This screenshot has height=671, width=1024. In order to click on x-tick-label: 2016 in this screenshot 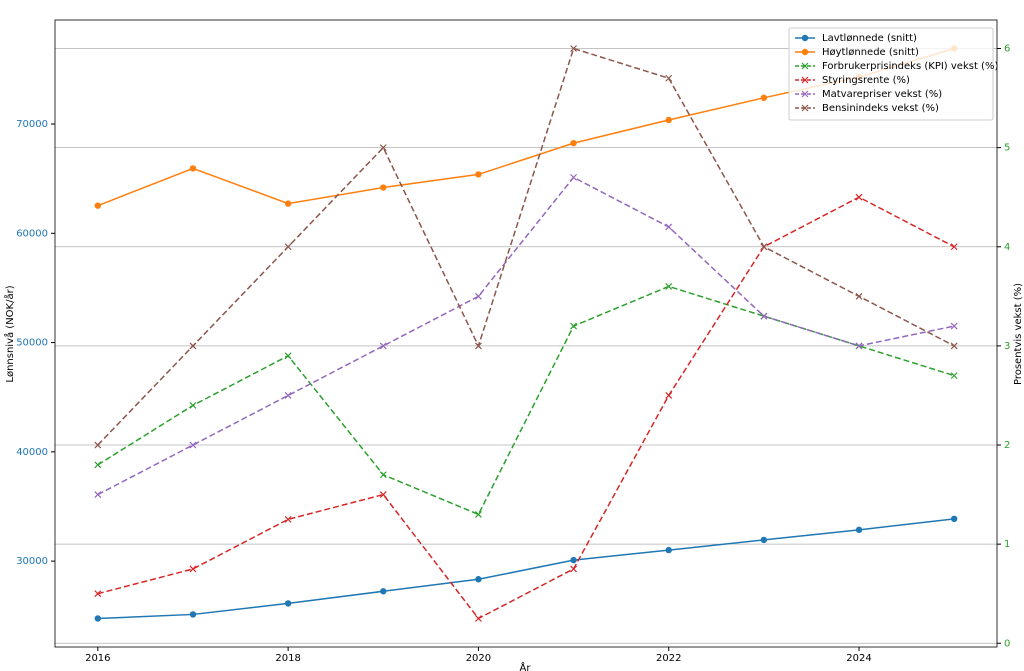, I will do `click(97, 658)`.